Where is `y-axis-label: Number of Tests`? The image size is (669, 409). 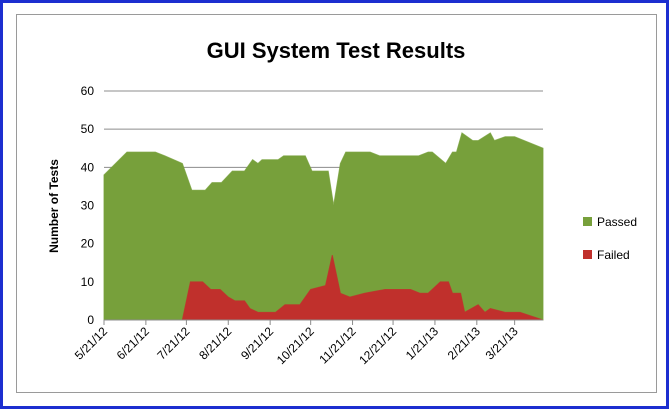 y-axis-label: Number of Tests is located at coordinates (54, 206).